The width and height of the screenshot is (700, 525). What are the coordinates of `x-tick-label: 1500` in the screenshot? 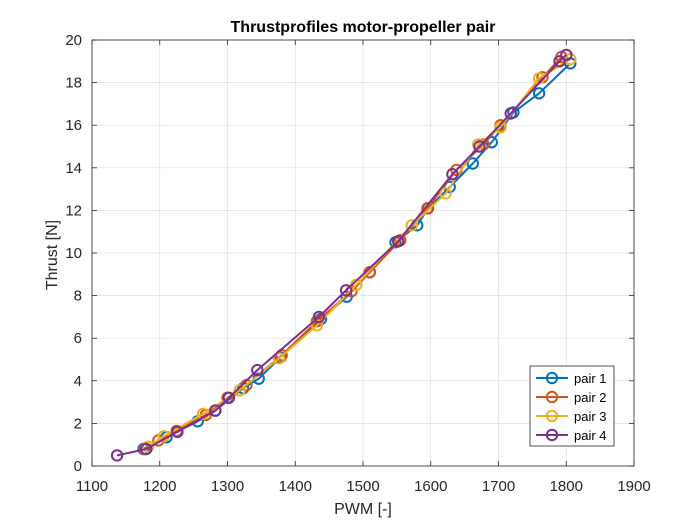 It's located at (362, 486).